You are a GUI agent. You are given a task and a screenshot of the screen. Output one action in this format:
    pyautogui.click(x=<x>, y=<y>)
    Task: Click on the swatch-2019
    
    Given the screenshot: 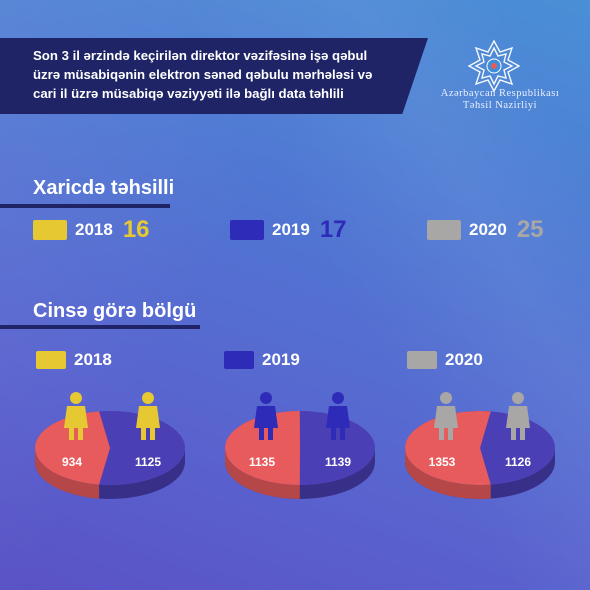 What is the action you would take?
    pyautogui.click(x=247, y=230)
    